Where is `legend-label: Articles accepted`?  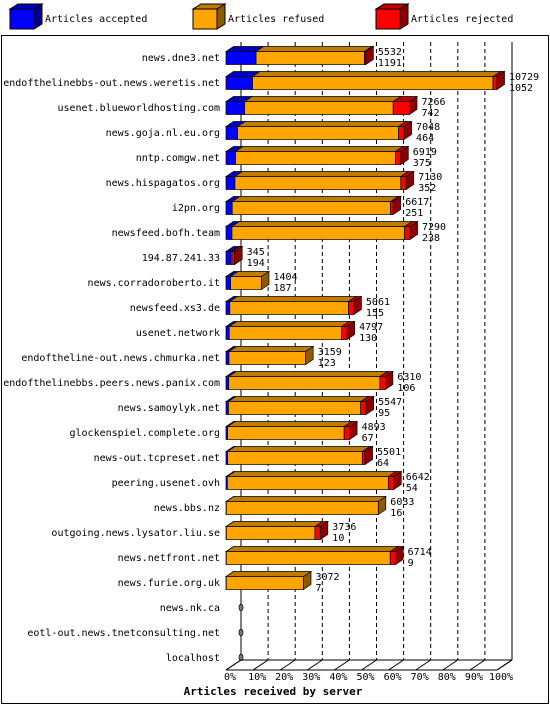 legend-label: Articles accepted is located at coordinates (96, 19).